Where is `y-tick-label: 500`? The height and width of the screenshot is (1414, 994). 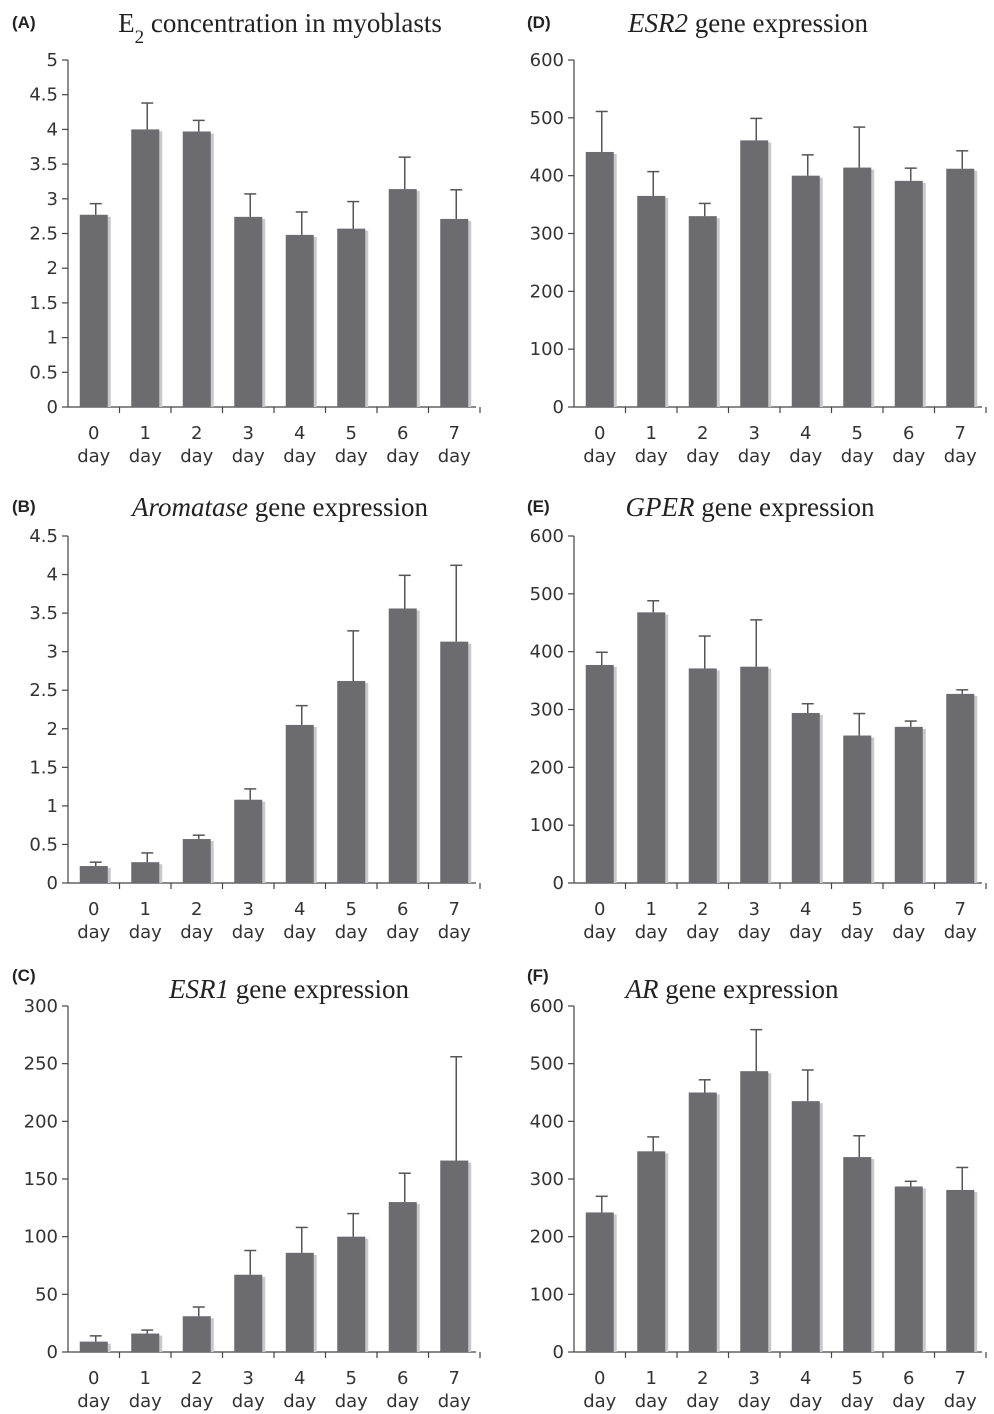 y-tick-label: 500 is located at coordinates (547, 118).